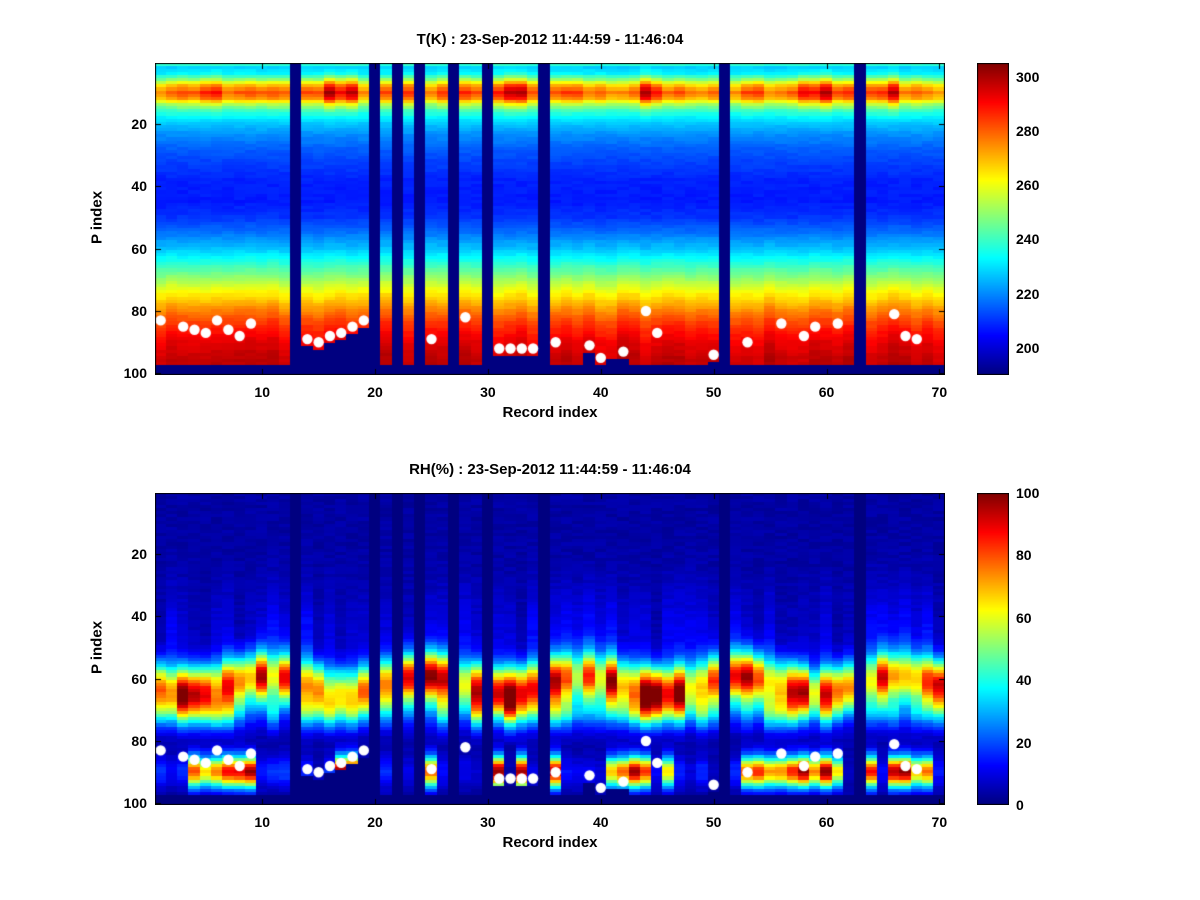 This screenshot has height=900, width=1200. Describe the element at coordinates (97, 217) in the screenshot. I see `temperature-ylabel: P index` at that location.